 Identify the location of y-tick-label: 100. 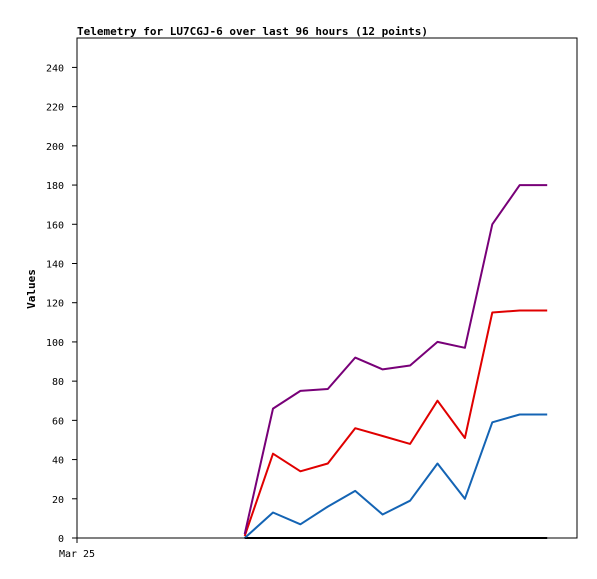
(55, 343).